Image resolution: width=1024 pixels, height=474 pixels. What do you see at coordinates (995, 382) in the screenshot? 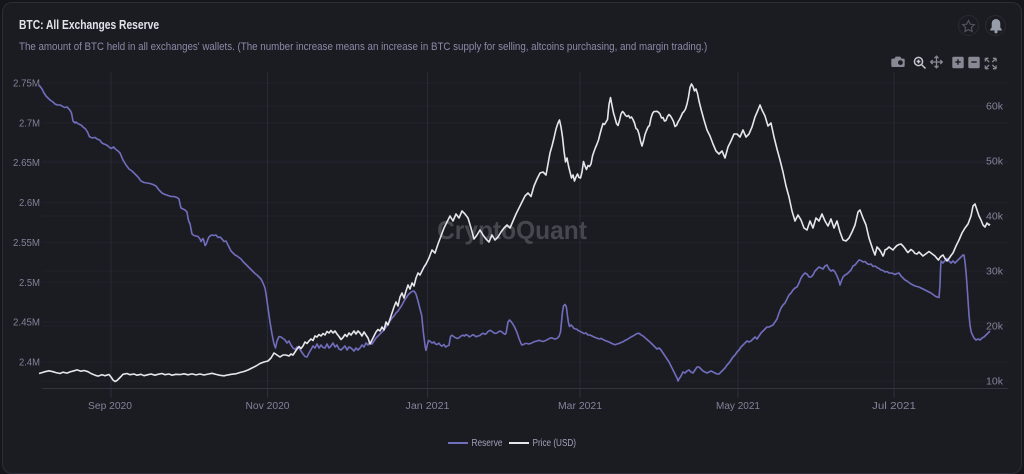
I see `svg-text: 10k` at bounding box center [995, 382].